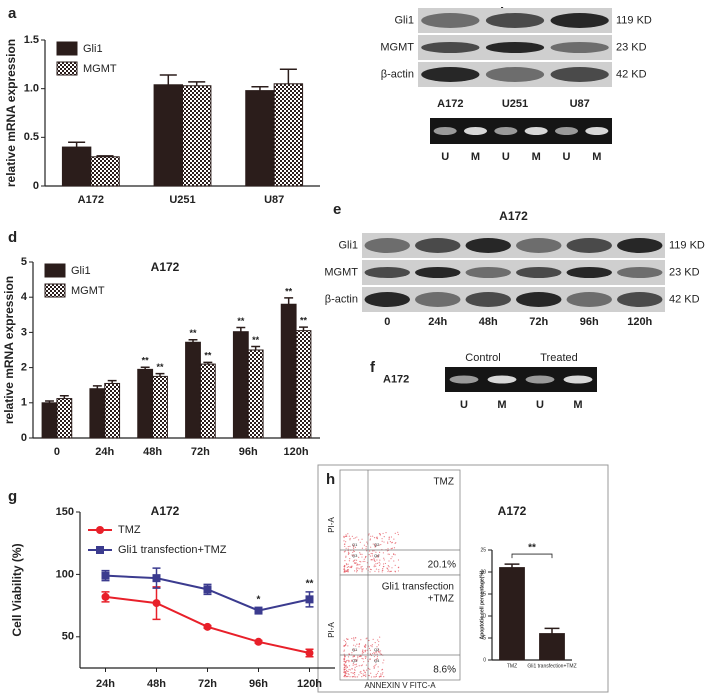 This screenshot has width=708, height=700. What do you see at coordinates (309, 684) in the screenshot?
I see `x-tick-label: 120h` at bounding box center [309, 684].